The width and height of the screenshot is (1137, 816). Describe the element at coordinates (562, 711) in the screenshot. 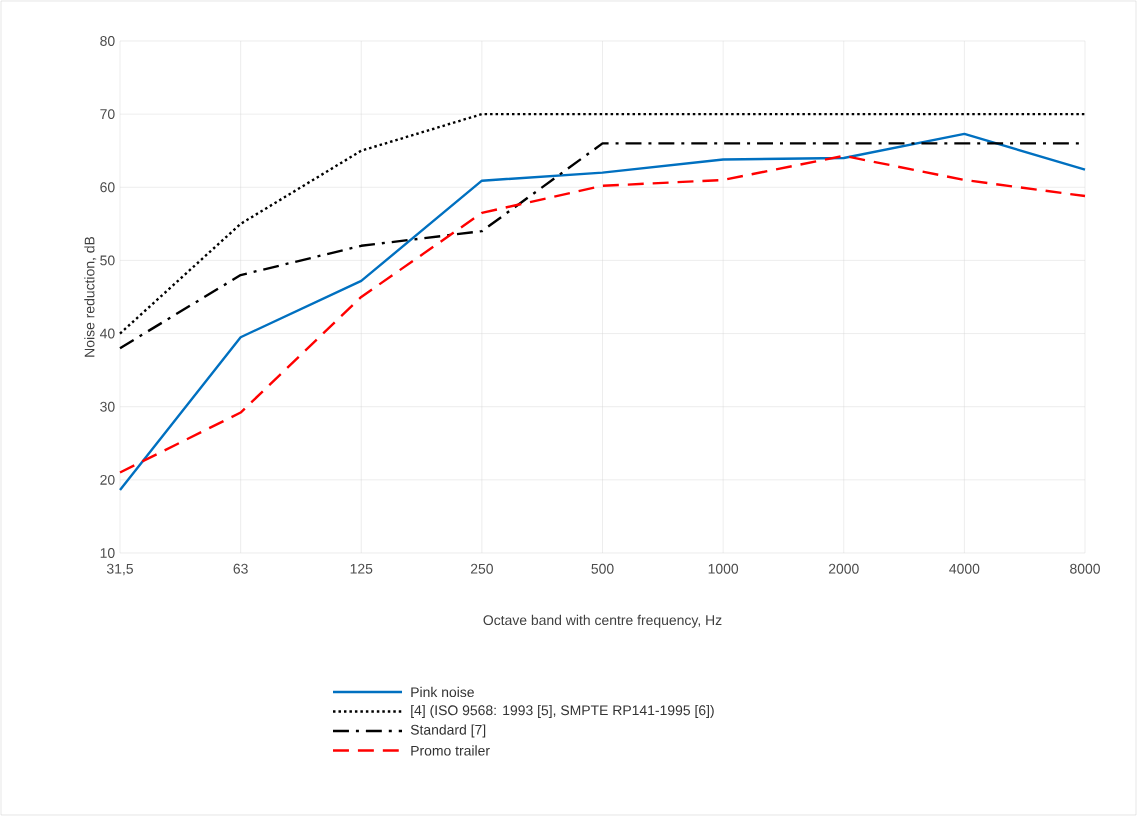

I see `legend-label: [4] (ISO 9568: 1993 [5], SMPTE RP141-1995 [6])` at that location.